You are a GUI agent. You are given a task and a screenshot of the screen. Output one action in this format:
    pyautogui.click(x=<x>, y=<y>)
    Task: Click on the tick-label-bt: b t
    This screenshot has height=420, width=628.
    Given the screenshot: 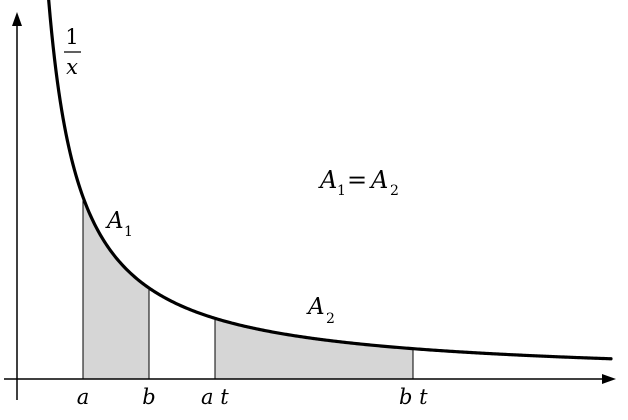 What is the action you would take?
    pyautogui.click(x=413, y=397)
    